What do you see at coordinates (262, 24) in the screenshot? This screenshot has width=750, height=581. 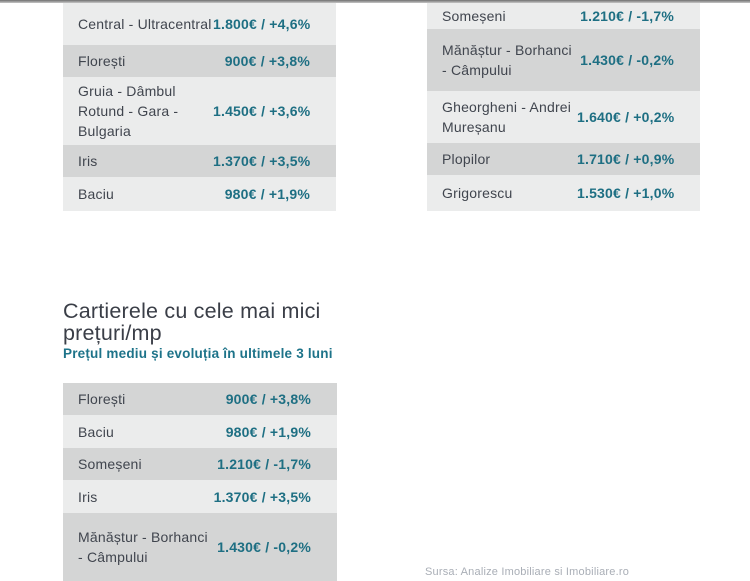 I see `price-evolution-value: 1.800€ / +4,6%` at bounding box center [262, 24].